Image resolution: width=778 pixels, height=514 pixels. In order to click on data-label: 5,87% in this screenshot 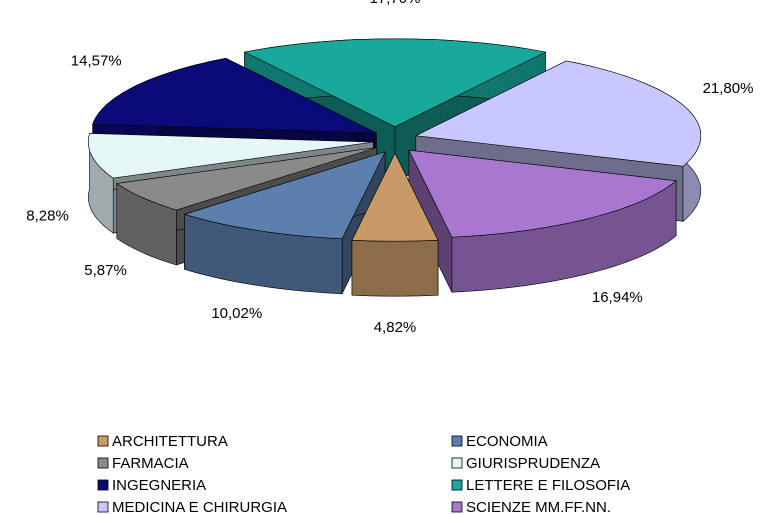, I will do `click(105, 270)`.